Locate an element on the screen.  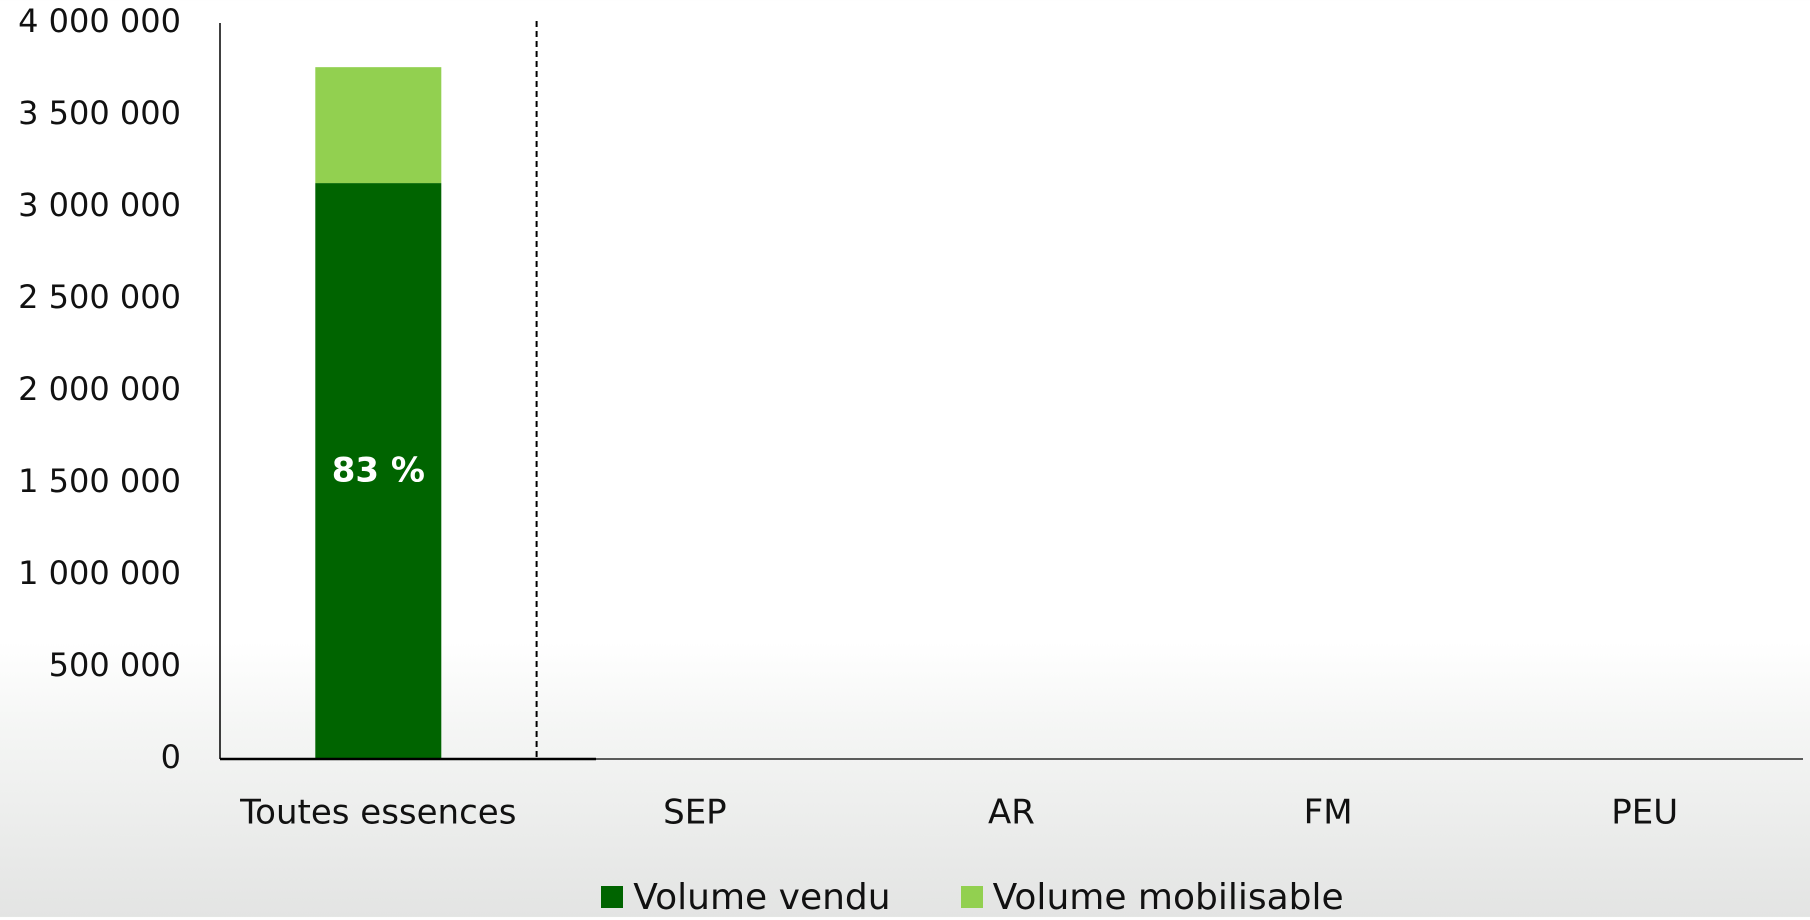
bar-segment-volume-vendu is located at coordinates (378, 471).